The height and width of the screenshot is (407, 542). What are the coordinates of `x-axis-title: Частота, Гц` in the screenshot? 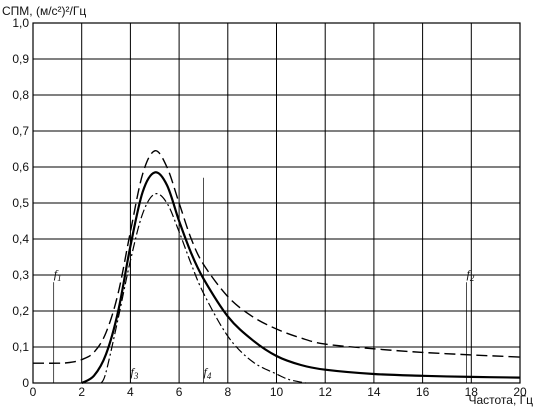 It's located at (500, 400).